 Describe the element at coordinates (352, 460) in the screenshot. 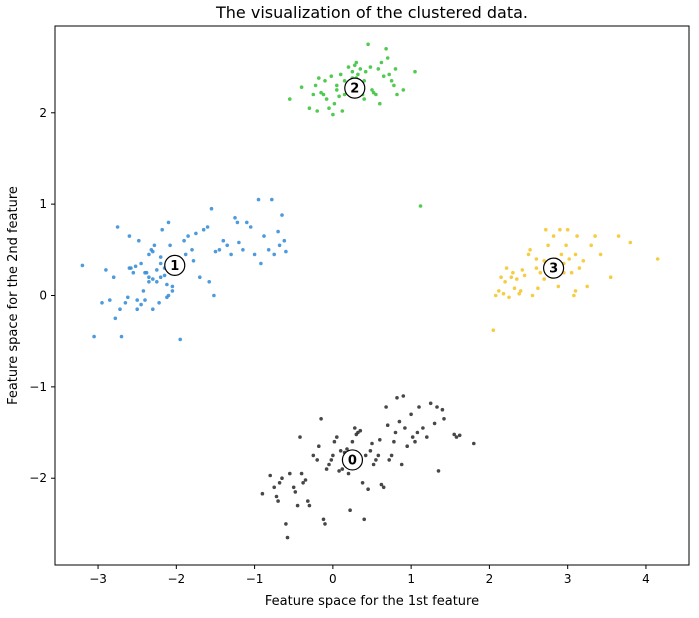

I see `cluster-center-0: 0` at that location.